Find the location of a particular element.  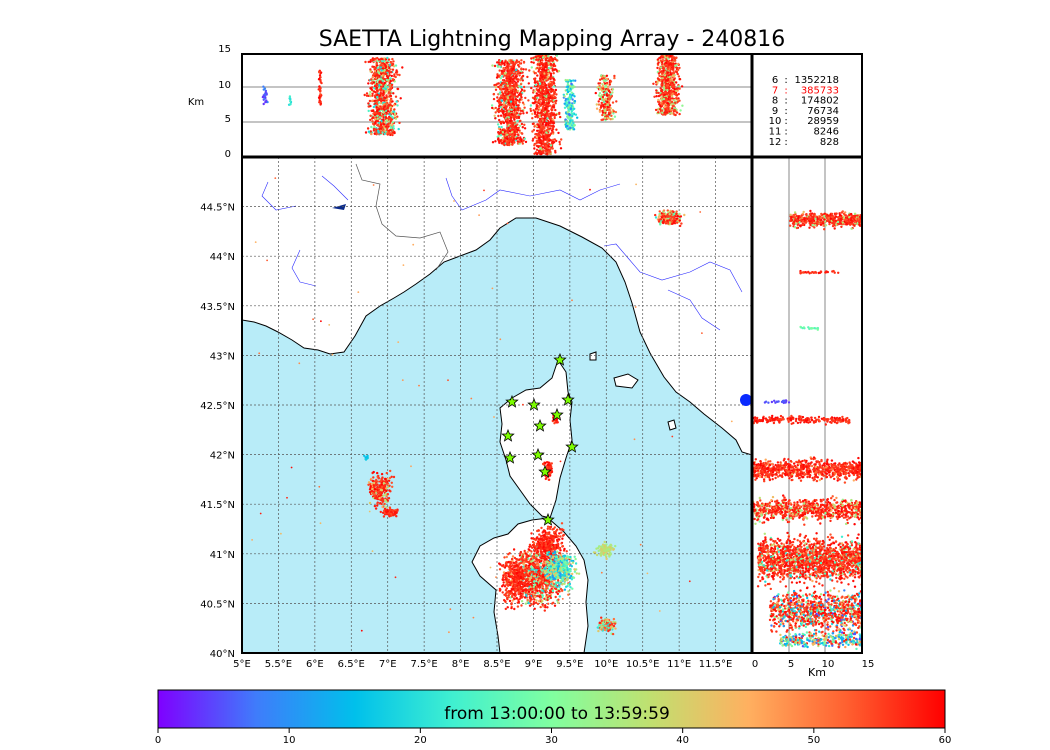

altitude-tick: 0 is located at coordinates (228, 154).